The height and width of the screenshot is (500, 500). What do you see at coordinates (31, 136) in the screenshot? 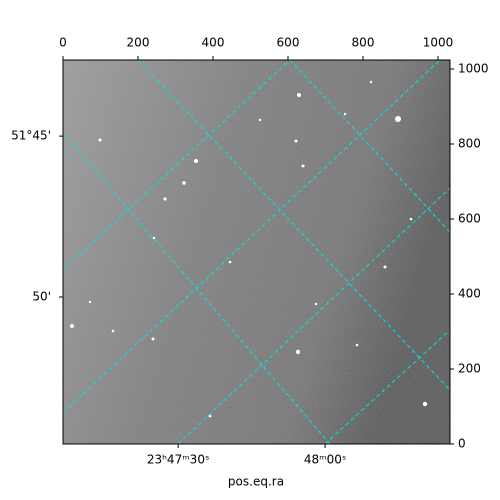
I see `dec-tick-label: 51°45'` at bounding box center [31, 136].